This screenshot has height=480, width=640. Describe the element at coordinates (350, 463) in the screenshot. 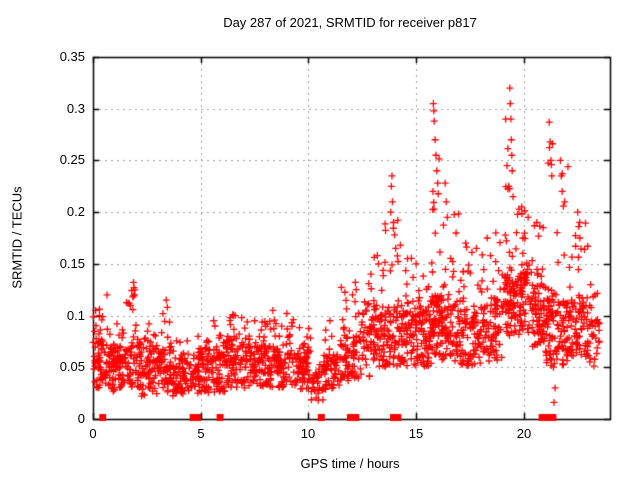

I see `x-axis-label: GPS time / hours` at that location.